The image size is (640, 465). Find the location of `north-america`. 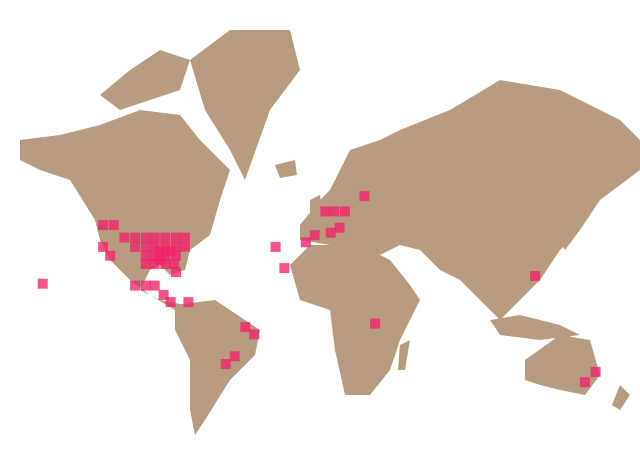

north-america is located at coordinates (125, 210).